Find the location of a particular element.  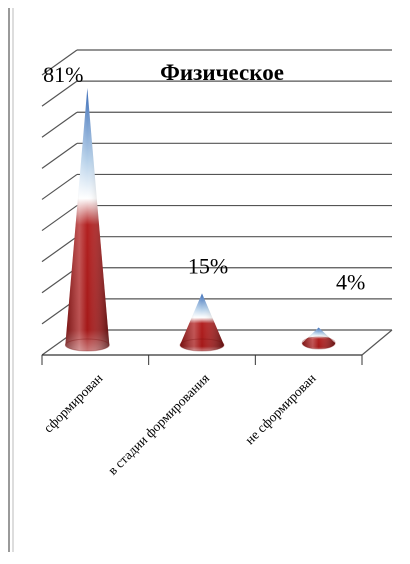

data-label: 15% is located at coordinates (208, 265).